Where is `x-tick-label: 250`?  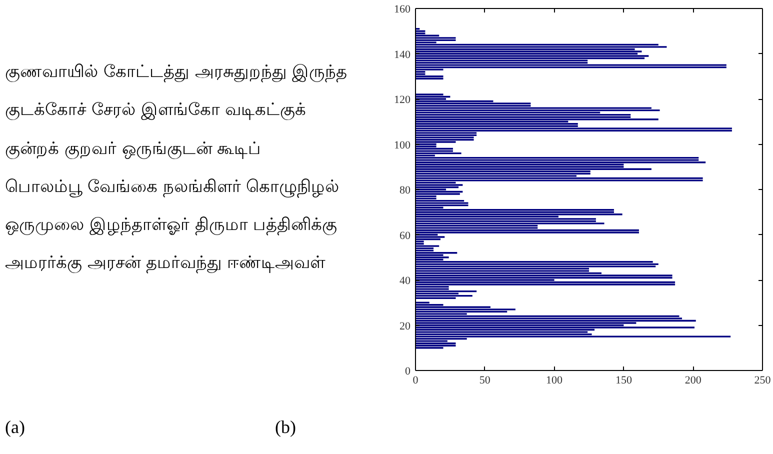 x-tick-label: 250 is located at coordinates (763, 380).